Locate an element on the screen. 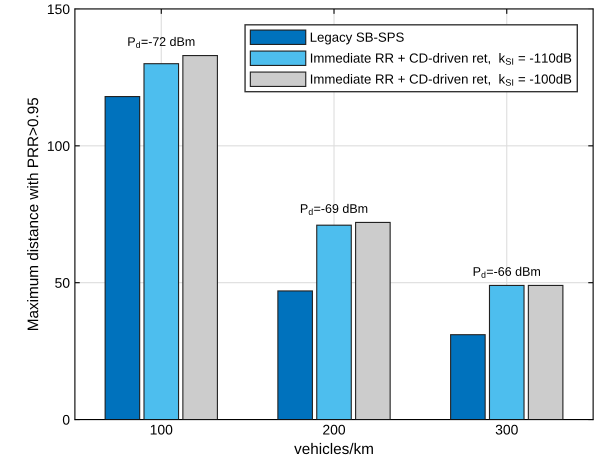 This screenshot has width=604, height=473. legend-label: Immediate RR + CD-driven ret, k$_{SI}$ = -110dB is located at coordinates (441, 59).